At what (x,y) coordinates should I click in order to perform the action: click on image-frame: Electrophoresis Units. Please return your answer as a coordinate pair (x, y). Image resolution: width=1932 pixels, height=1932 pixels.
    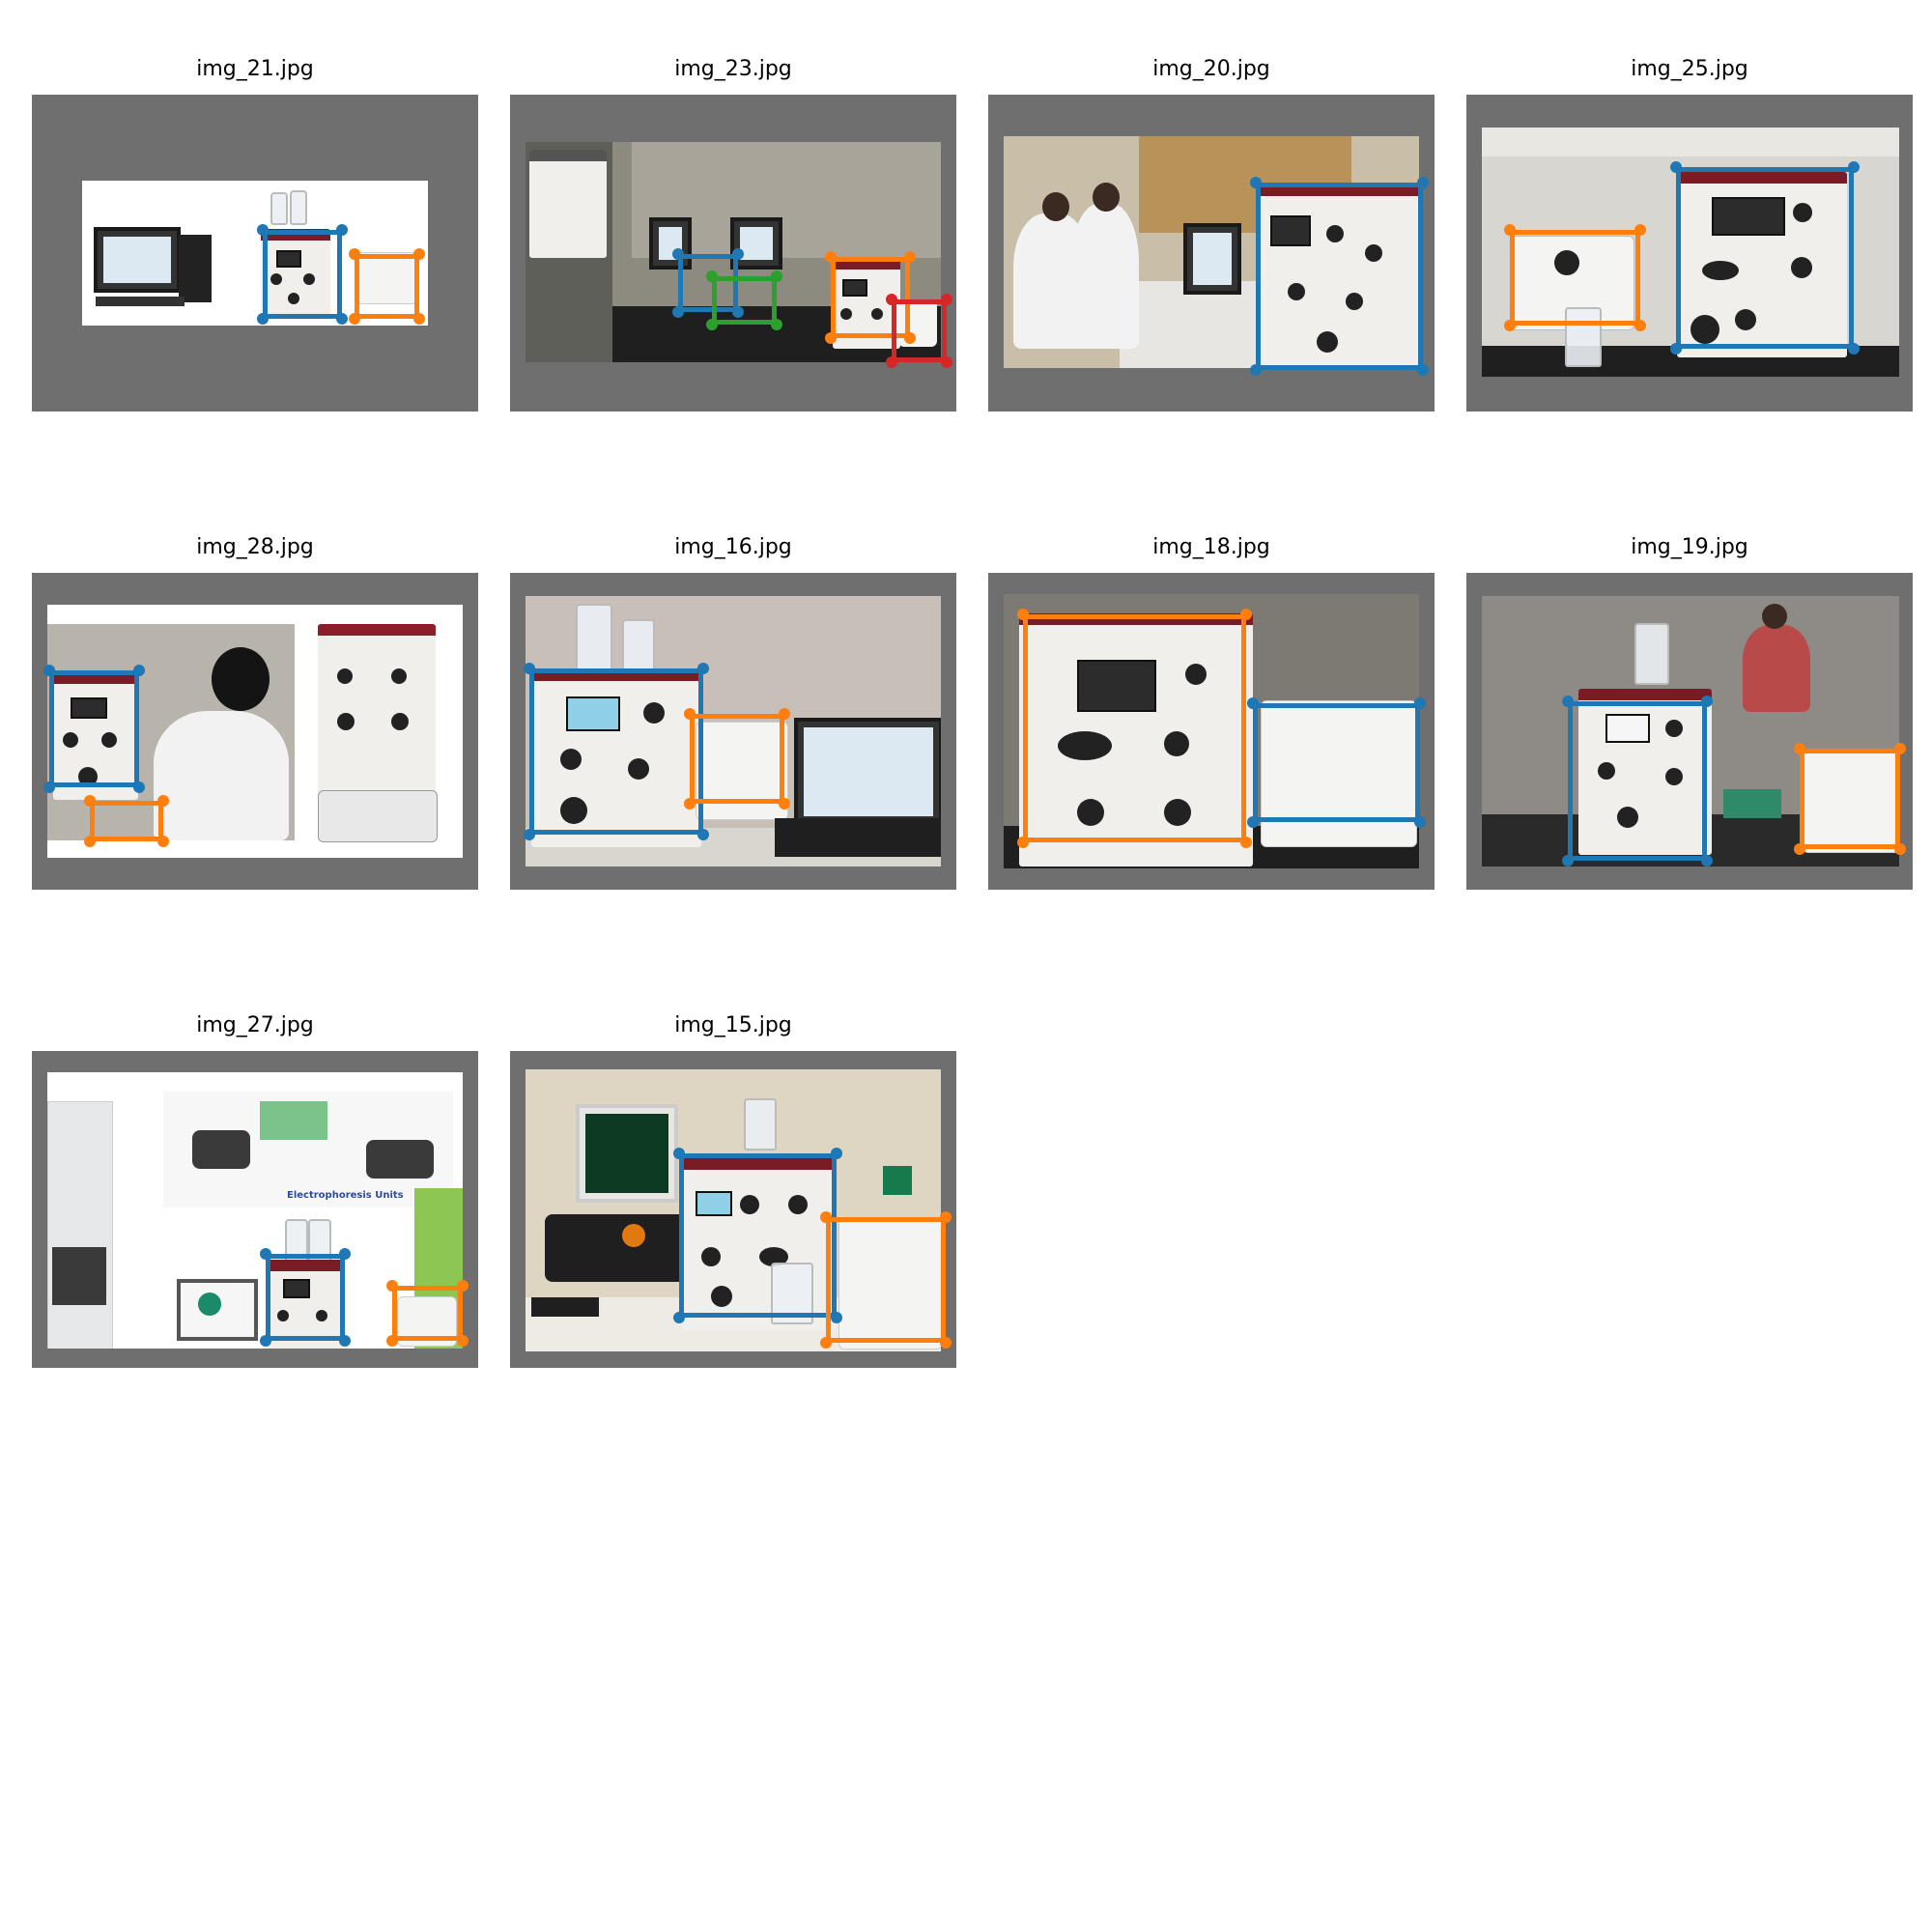
    Looking at the image, I should click on (255, 1209).